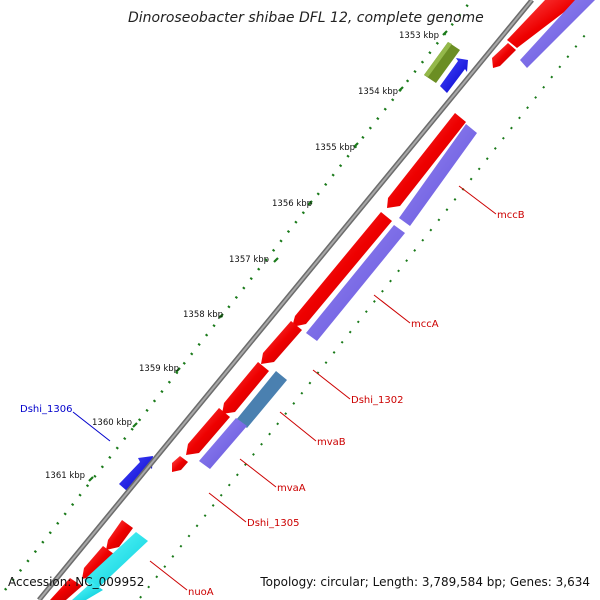 This screenshot has height=600, width=600. I want to click on cds-mccA, so click(342, 269).